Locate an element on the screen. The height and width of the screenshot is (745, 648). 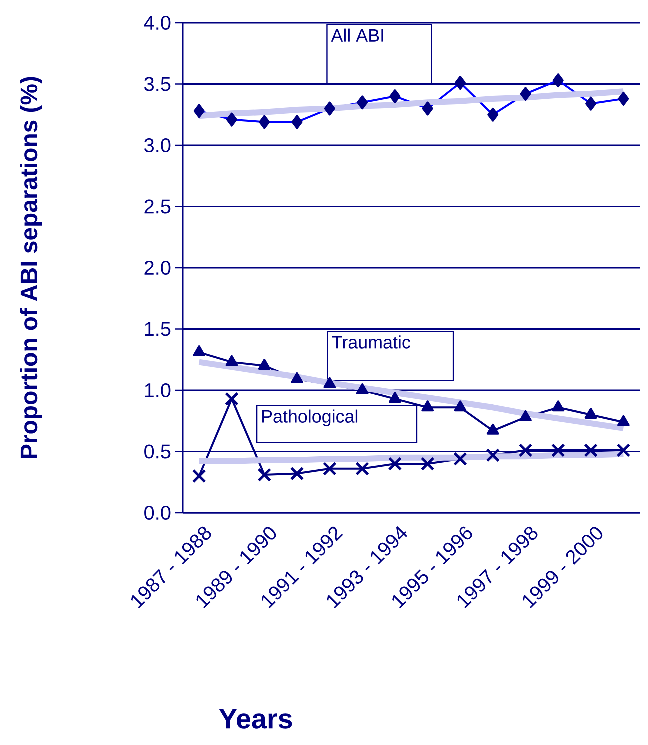
y-tick-label: 3.0 is located at coordinates (157, 145).